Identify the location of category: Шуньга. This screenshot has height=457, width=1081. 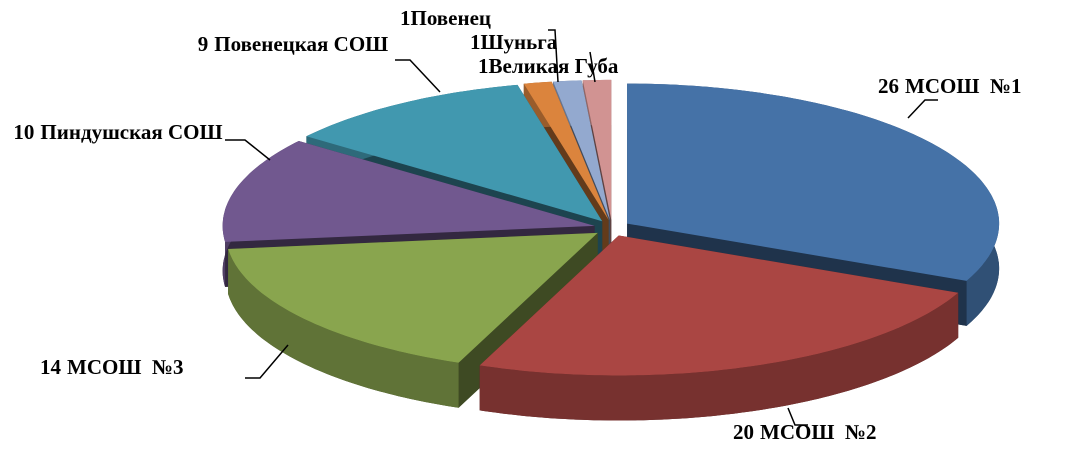
(519, 42).